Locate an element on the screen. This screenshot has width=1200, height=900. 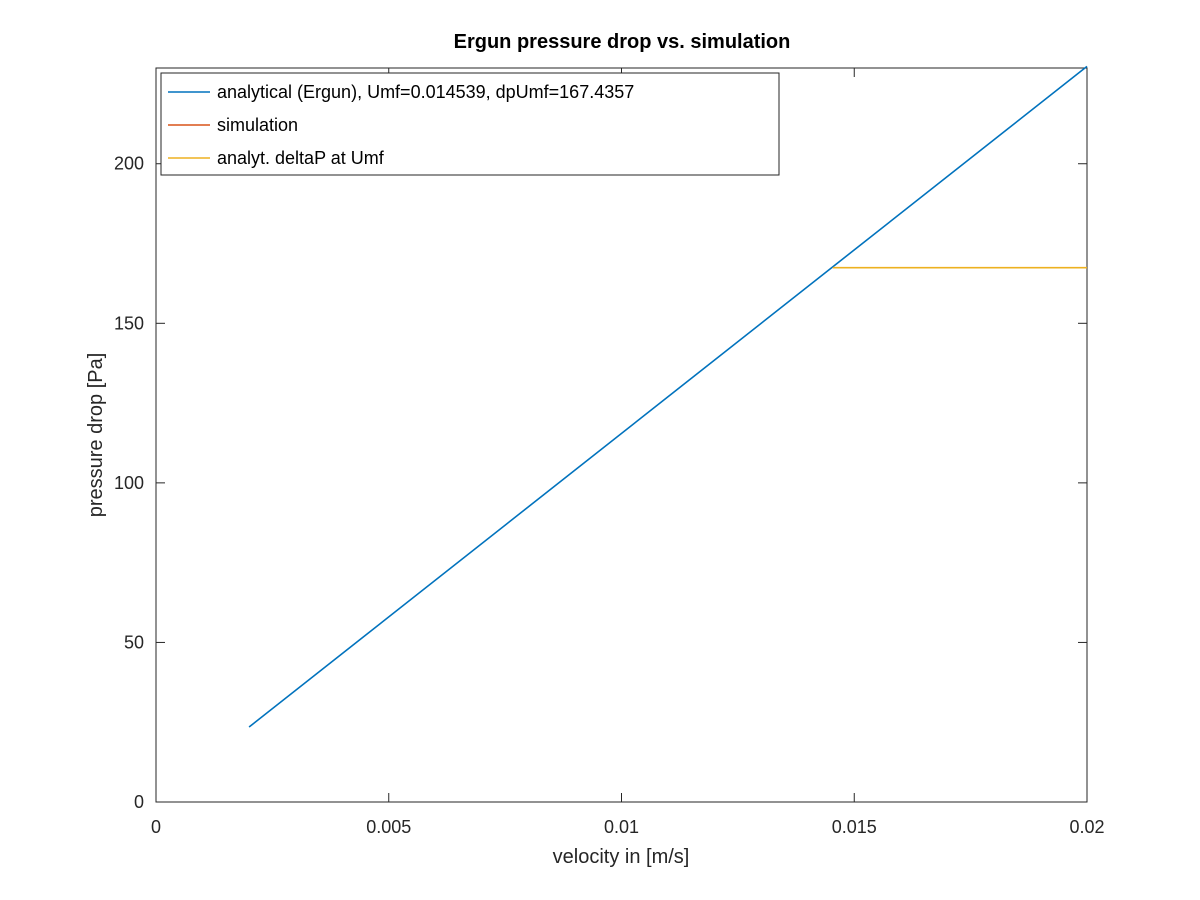
x-tick-label: 0.015 is located at coordinates (854, 827).